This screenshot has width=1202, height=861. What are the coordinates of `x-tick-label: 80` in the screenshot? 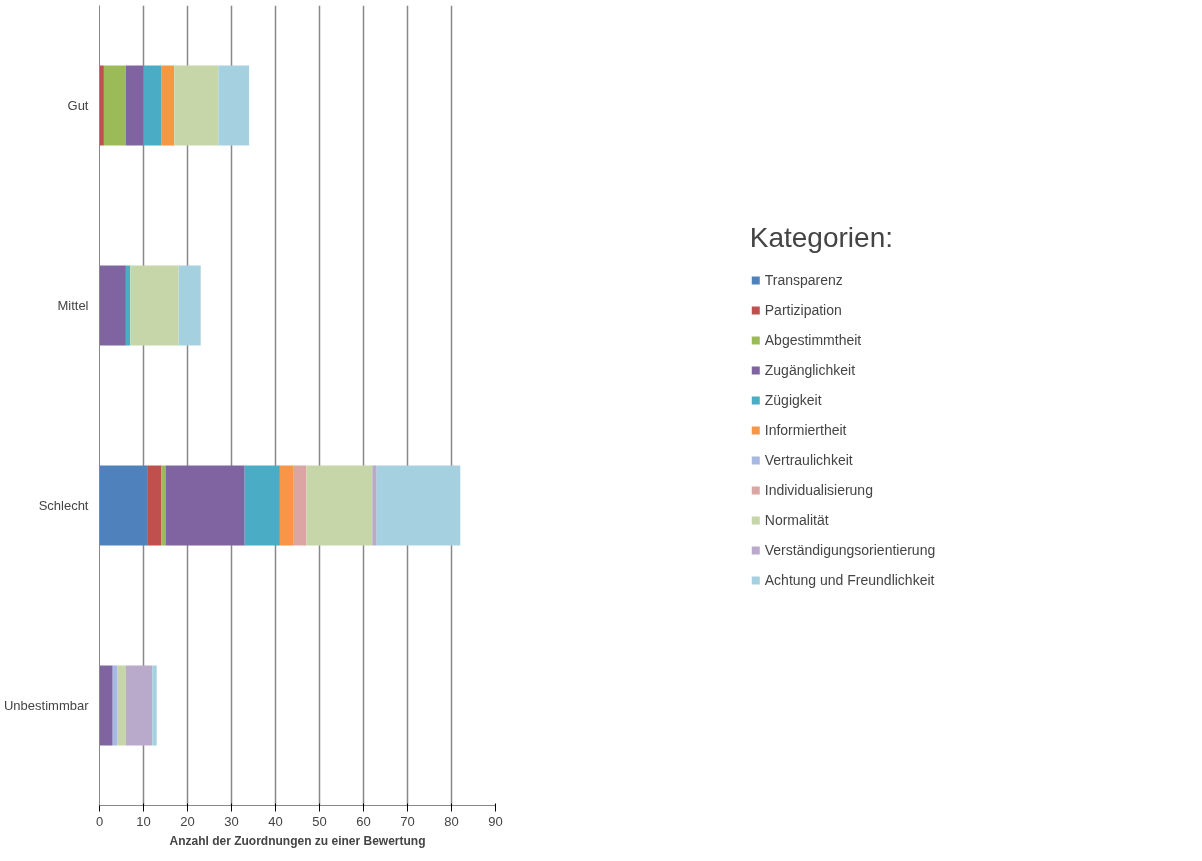 It's located at (451, 821).